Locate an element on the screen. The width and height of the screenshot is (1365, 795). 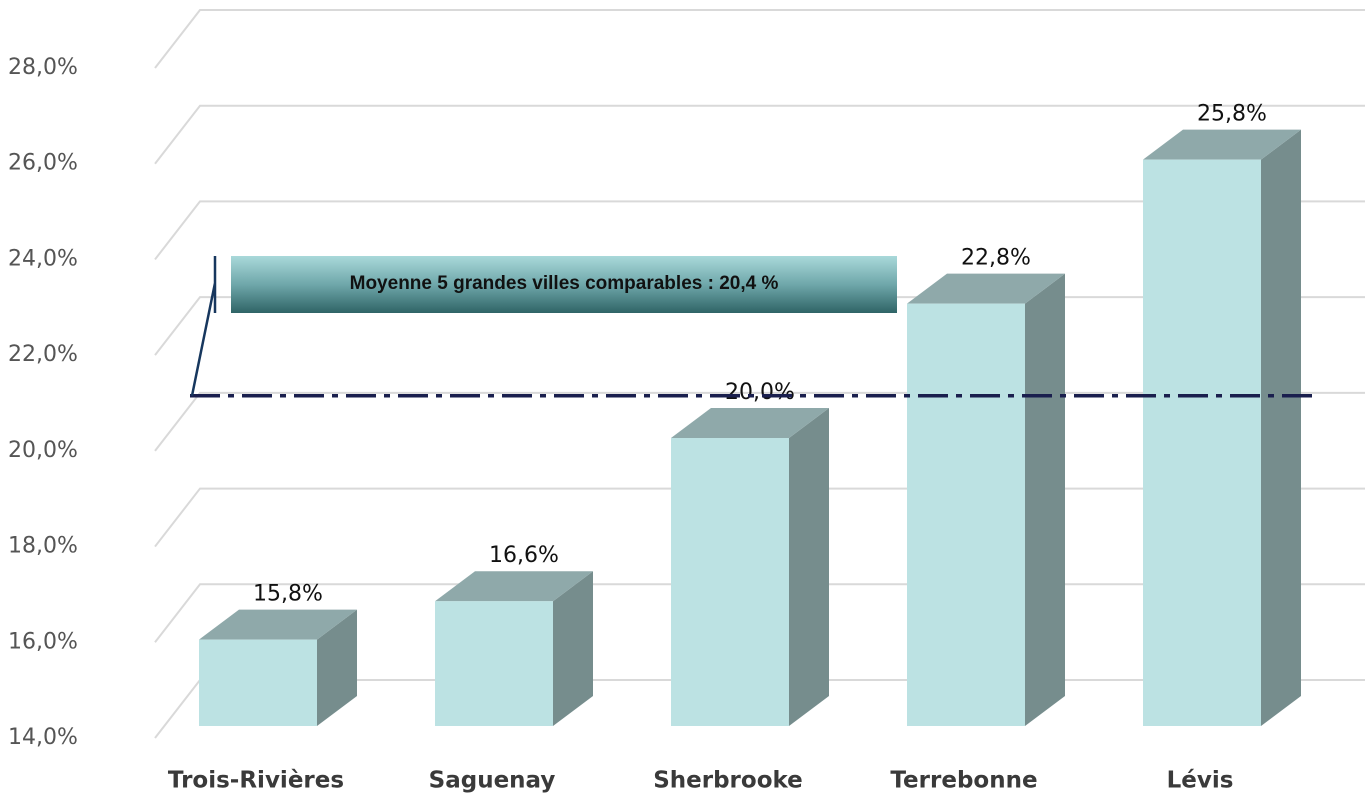
x-tick-label: Lévis is located at coordinates (1200, 781).